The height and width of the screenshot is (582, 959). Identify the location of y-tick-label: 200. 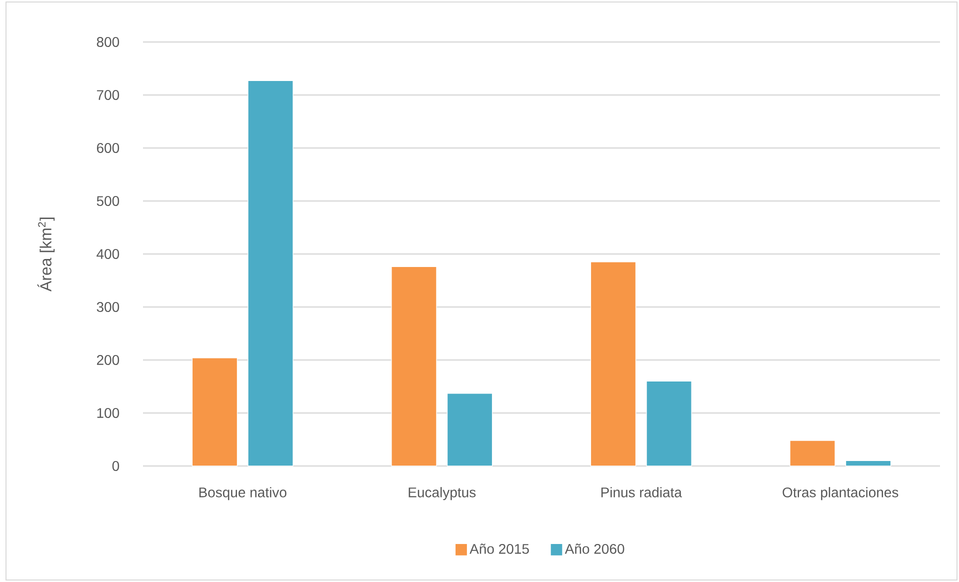
(108, 360).